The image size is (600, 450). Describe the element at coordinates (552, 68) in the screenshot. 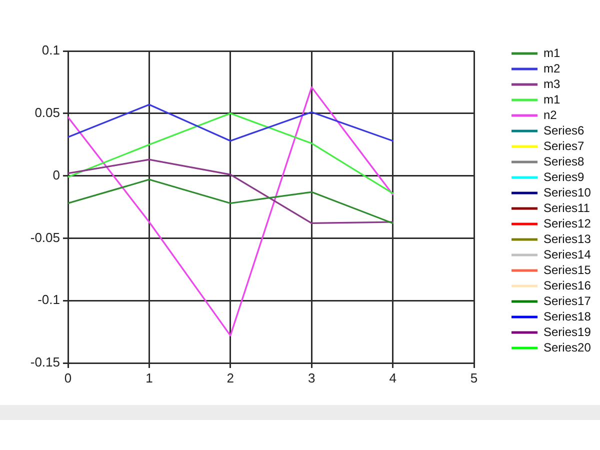

I see `legend-label: m2` at that location.